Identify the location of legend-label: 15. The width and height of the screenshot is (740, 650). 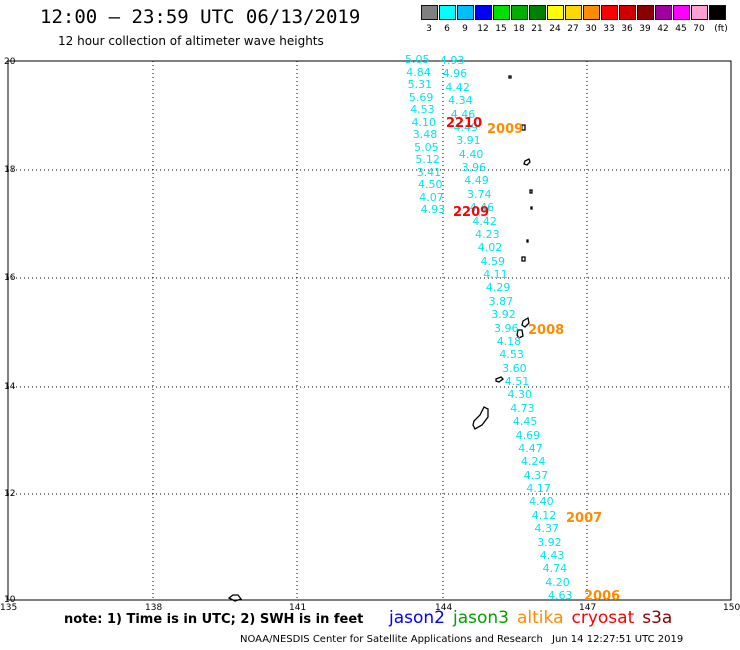
(501, 29).